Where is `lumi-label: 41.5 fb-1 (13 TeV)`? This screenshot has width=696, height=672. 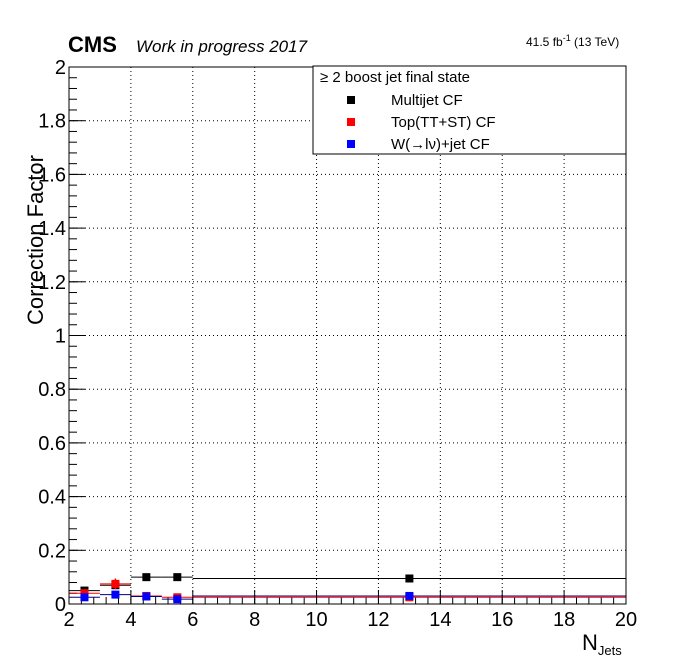
lumi-label: 41.5 fb-1 (13 TeV) is located at coordinates (572, 41).